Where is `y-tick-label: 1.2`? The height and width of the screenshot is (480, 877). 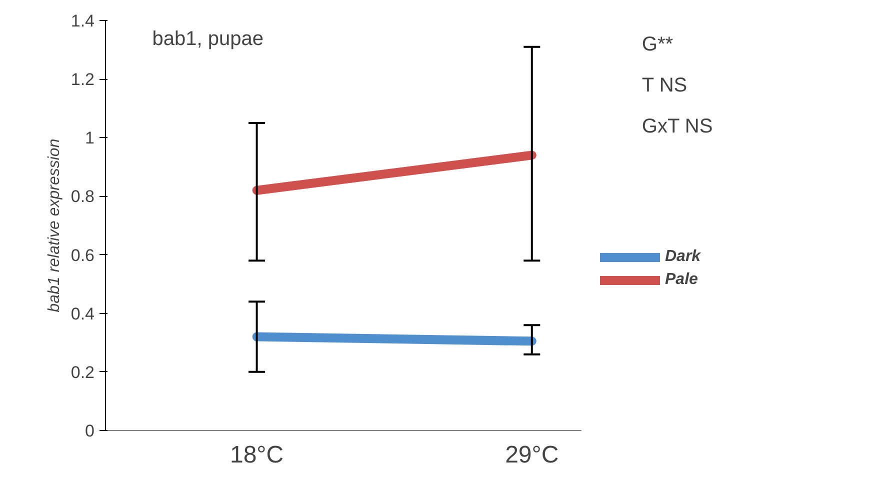 y-tick-label: 1.2 is located at coordinates (82, 80).